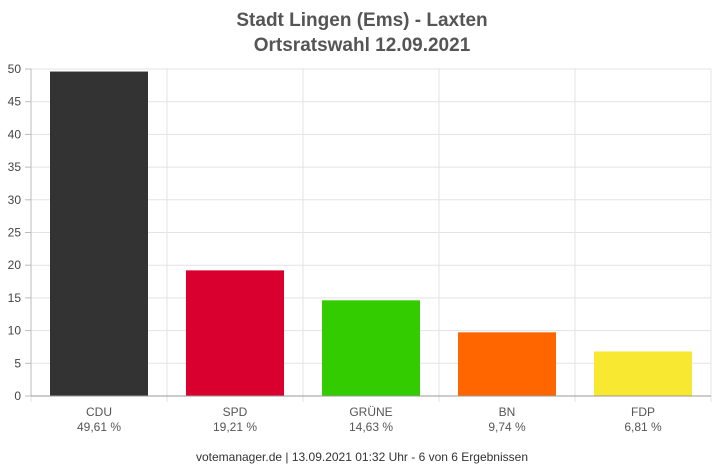  I want to click on value-label: 6,81 %, so click(643, 427).